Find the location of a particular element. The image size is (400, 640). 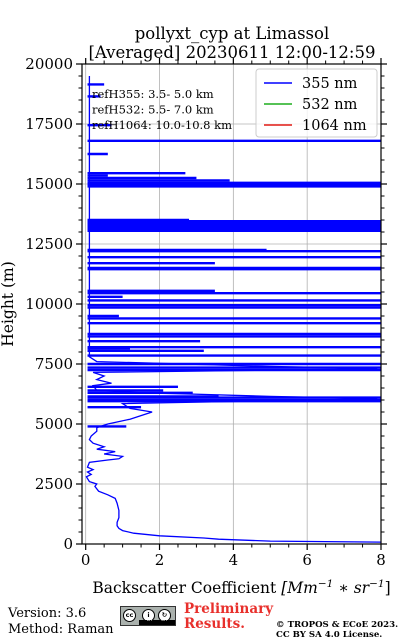

x-axis-label-text: Backscatter Coefficient is located at coordinates (186, 588).